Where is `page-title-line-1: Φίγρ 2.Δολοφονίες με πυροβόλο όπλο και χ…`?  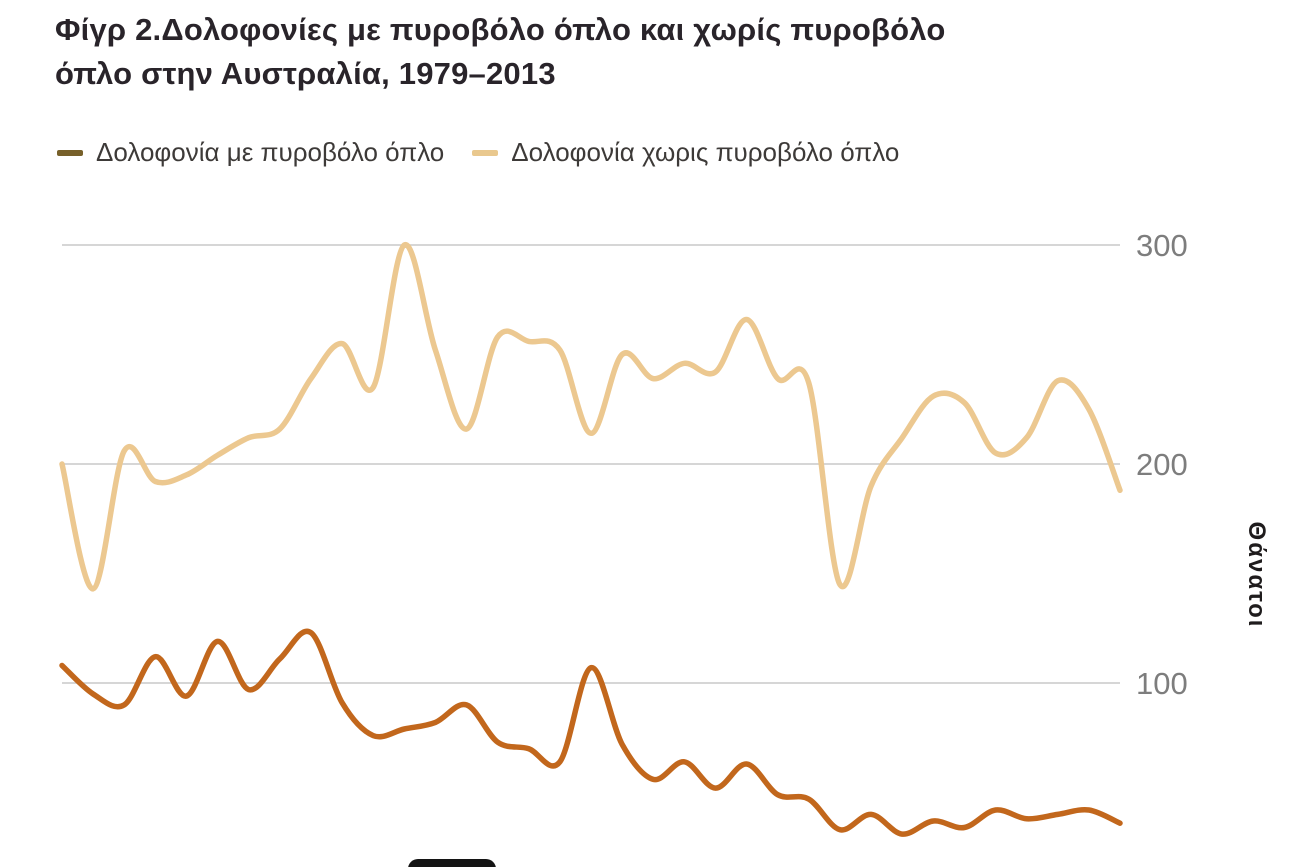 page-title-line-1: Φίγρ 2.Δολοφονίες με πυροβόλο όπλο και χ… is located at coordinates (500, 29).